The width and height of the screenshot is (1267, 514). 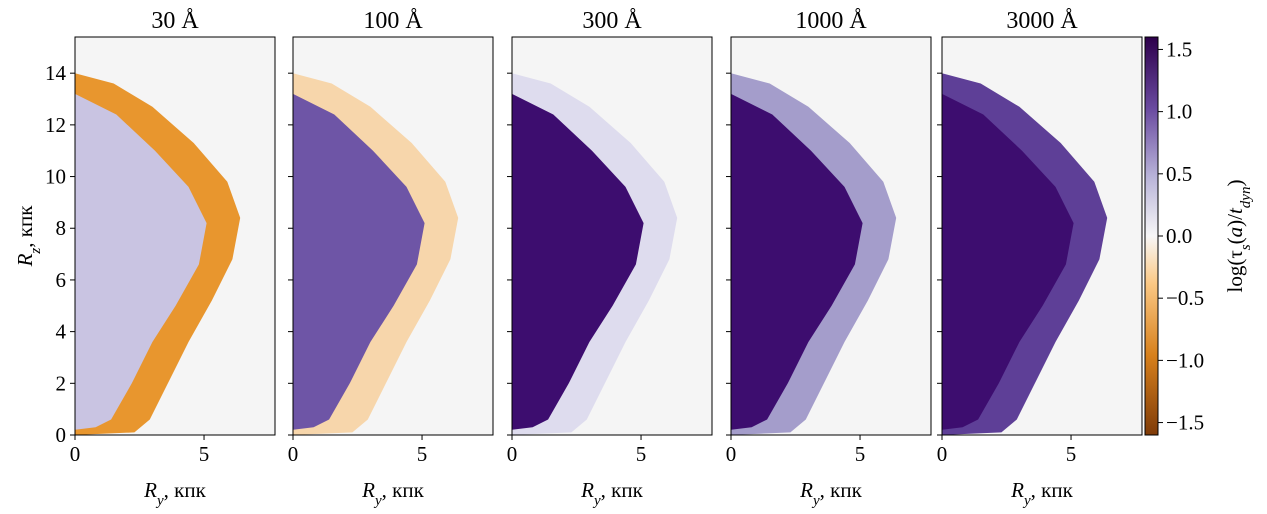 I want to click on y-axis-label: Rz, кпк, so click(x=28, y=236).